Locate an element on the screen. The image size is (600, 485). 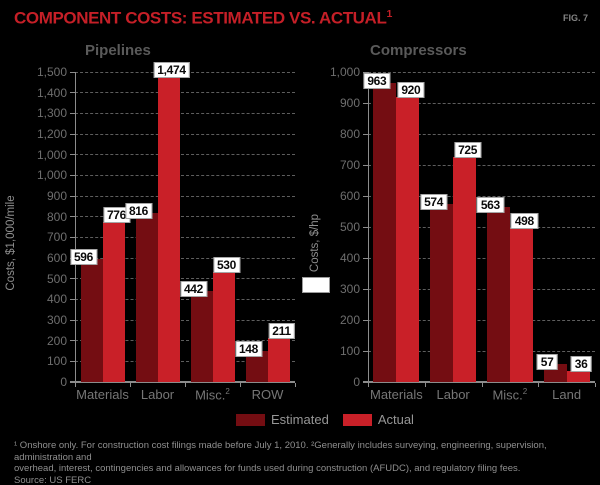
bar-value-label: 963 is located at coordinates (377, 81).